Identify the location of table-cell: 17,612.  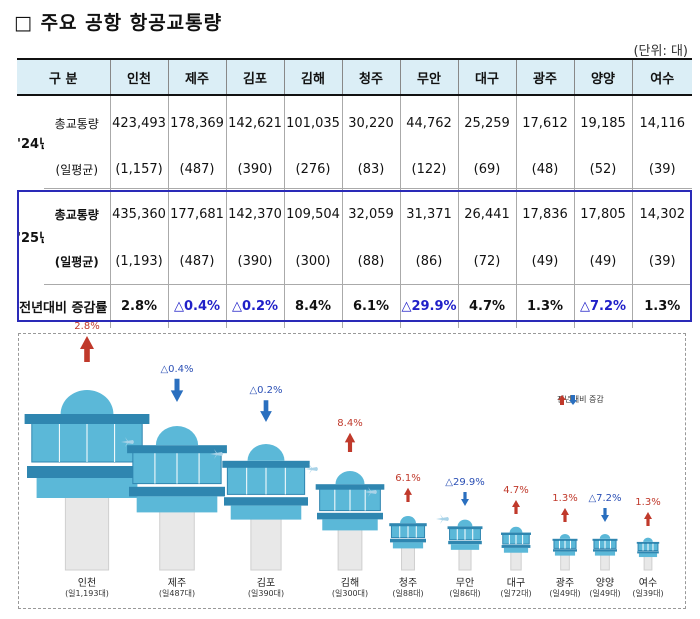
(545, 123).